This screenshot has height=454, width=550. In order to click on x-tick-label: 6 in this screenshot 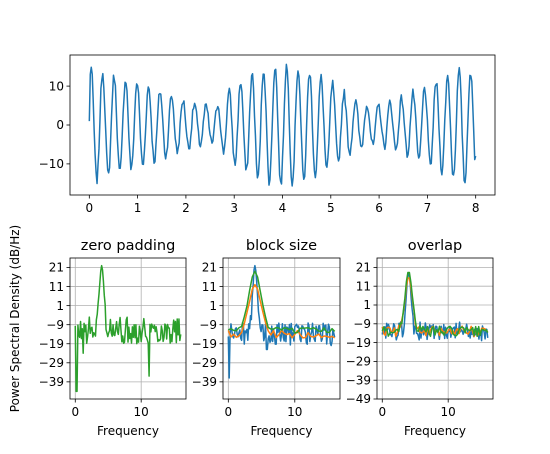, I will do `click(379, 208)`.